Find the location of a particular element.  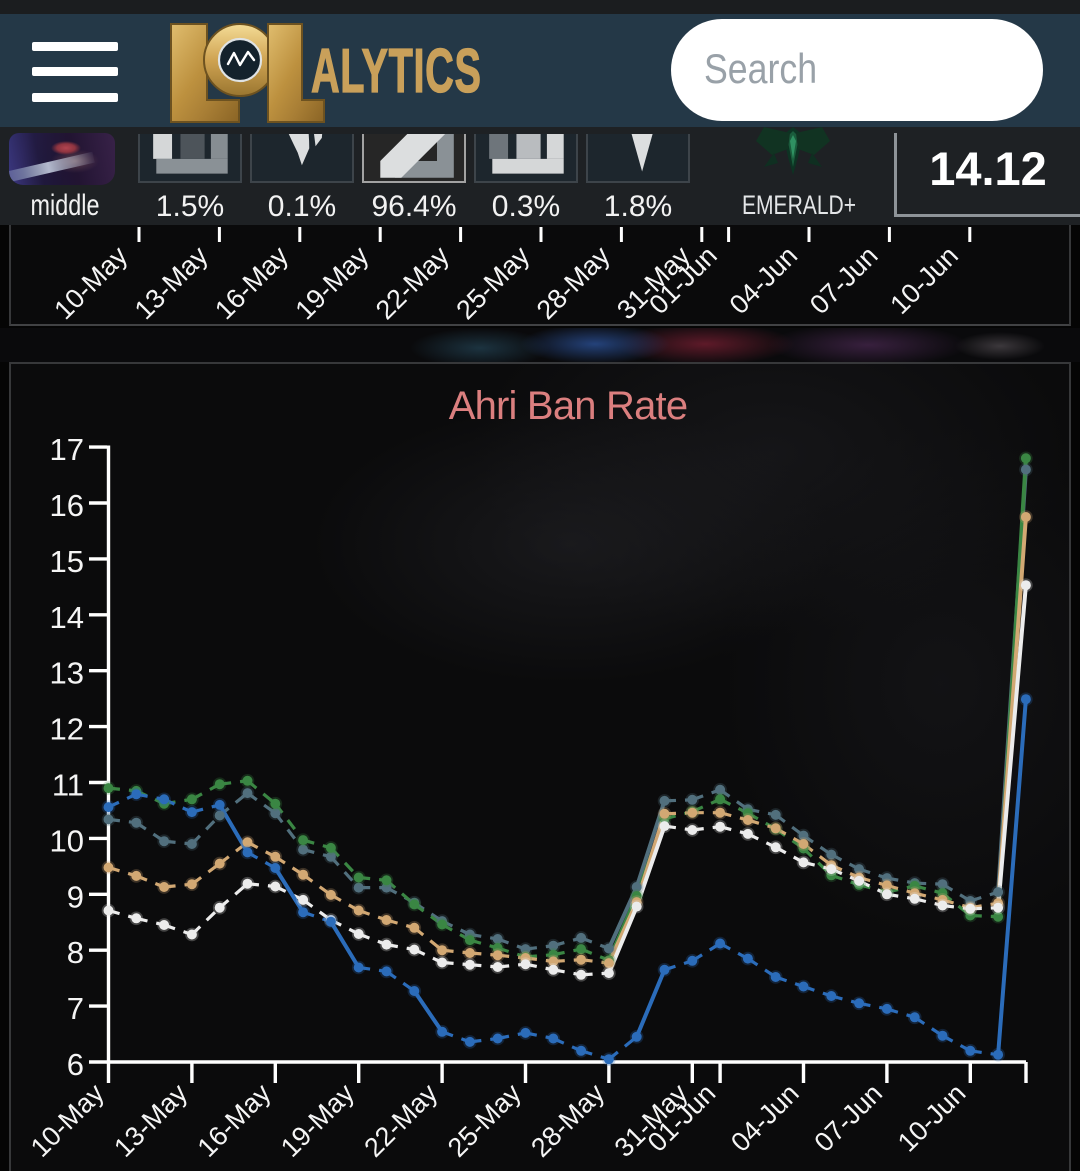

svg-text: 13 is located at coordinates (67, 673).